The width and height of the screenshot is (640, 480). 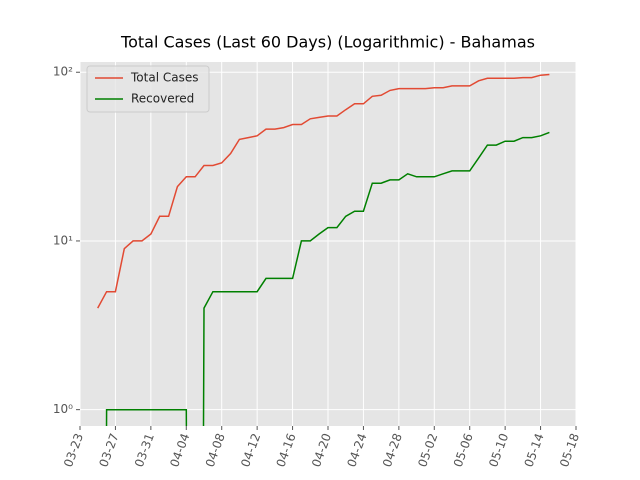 What do you see at coordinates (427, 450) in the screenshot?
I see `x-tick-label: 05-02` at bounding box center [427, 450].